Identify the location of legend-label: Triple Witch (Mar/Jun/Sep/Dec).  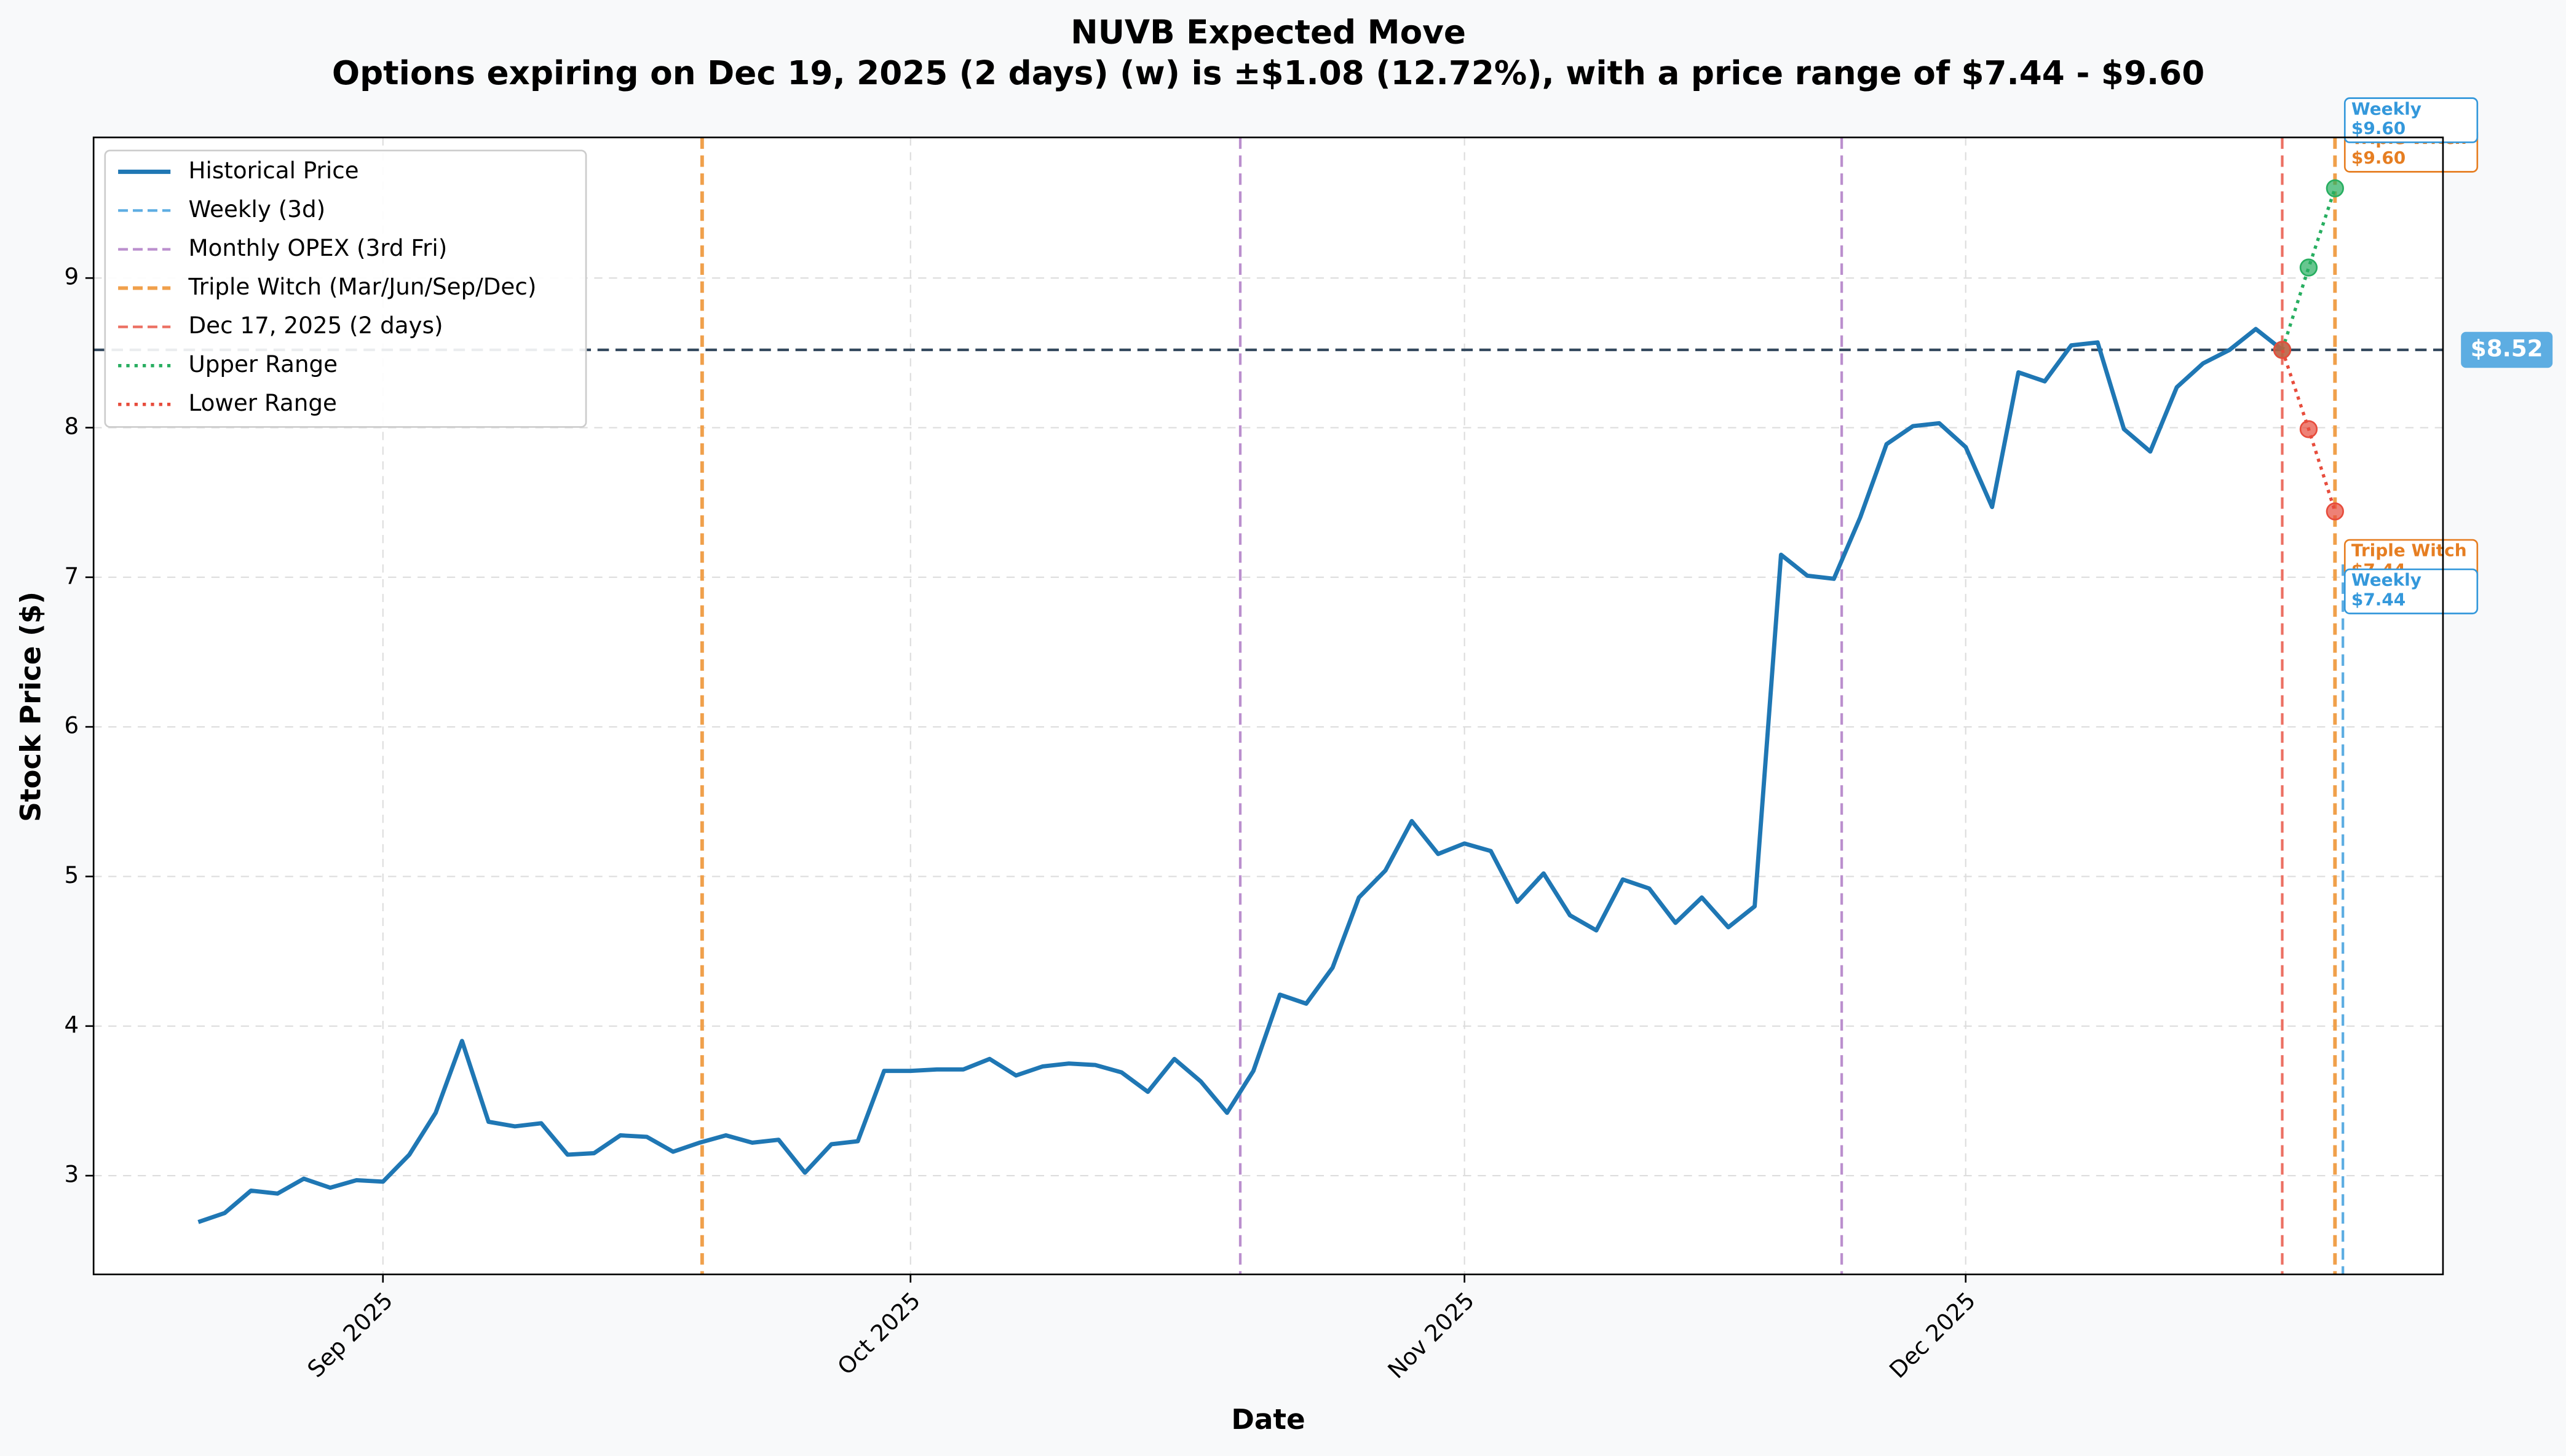
(362, 287).